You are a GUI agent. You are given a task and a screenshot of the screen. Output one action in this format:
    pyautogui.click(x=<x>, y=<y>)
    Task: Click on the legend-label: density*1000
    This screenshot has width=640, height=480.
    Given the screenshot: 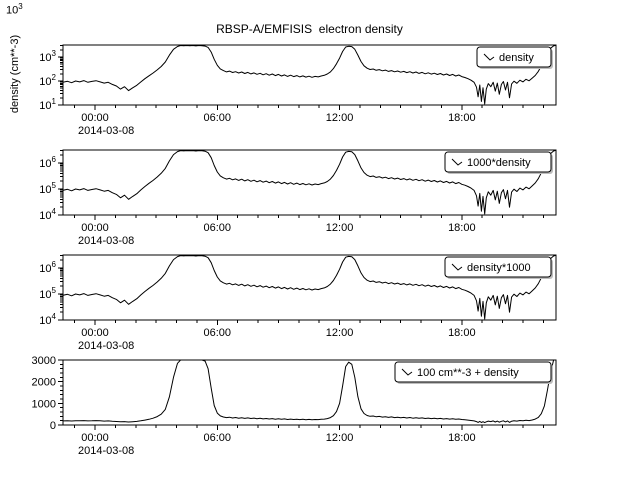 What is the action you would take?
    pyautogui.click(x=499, y=268)
    